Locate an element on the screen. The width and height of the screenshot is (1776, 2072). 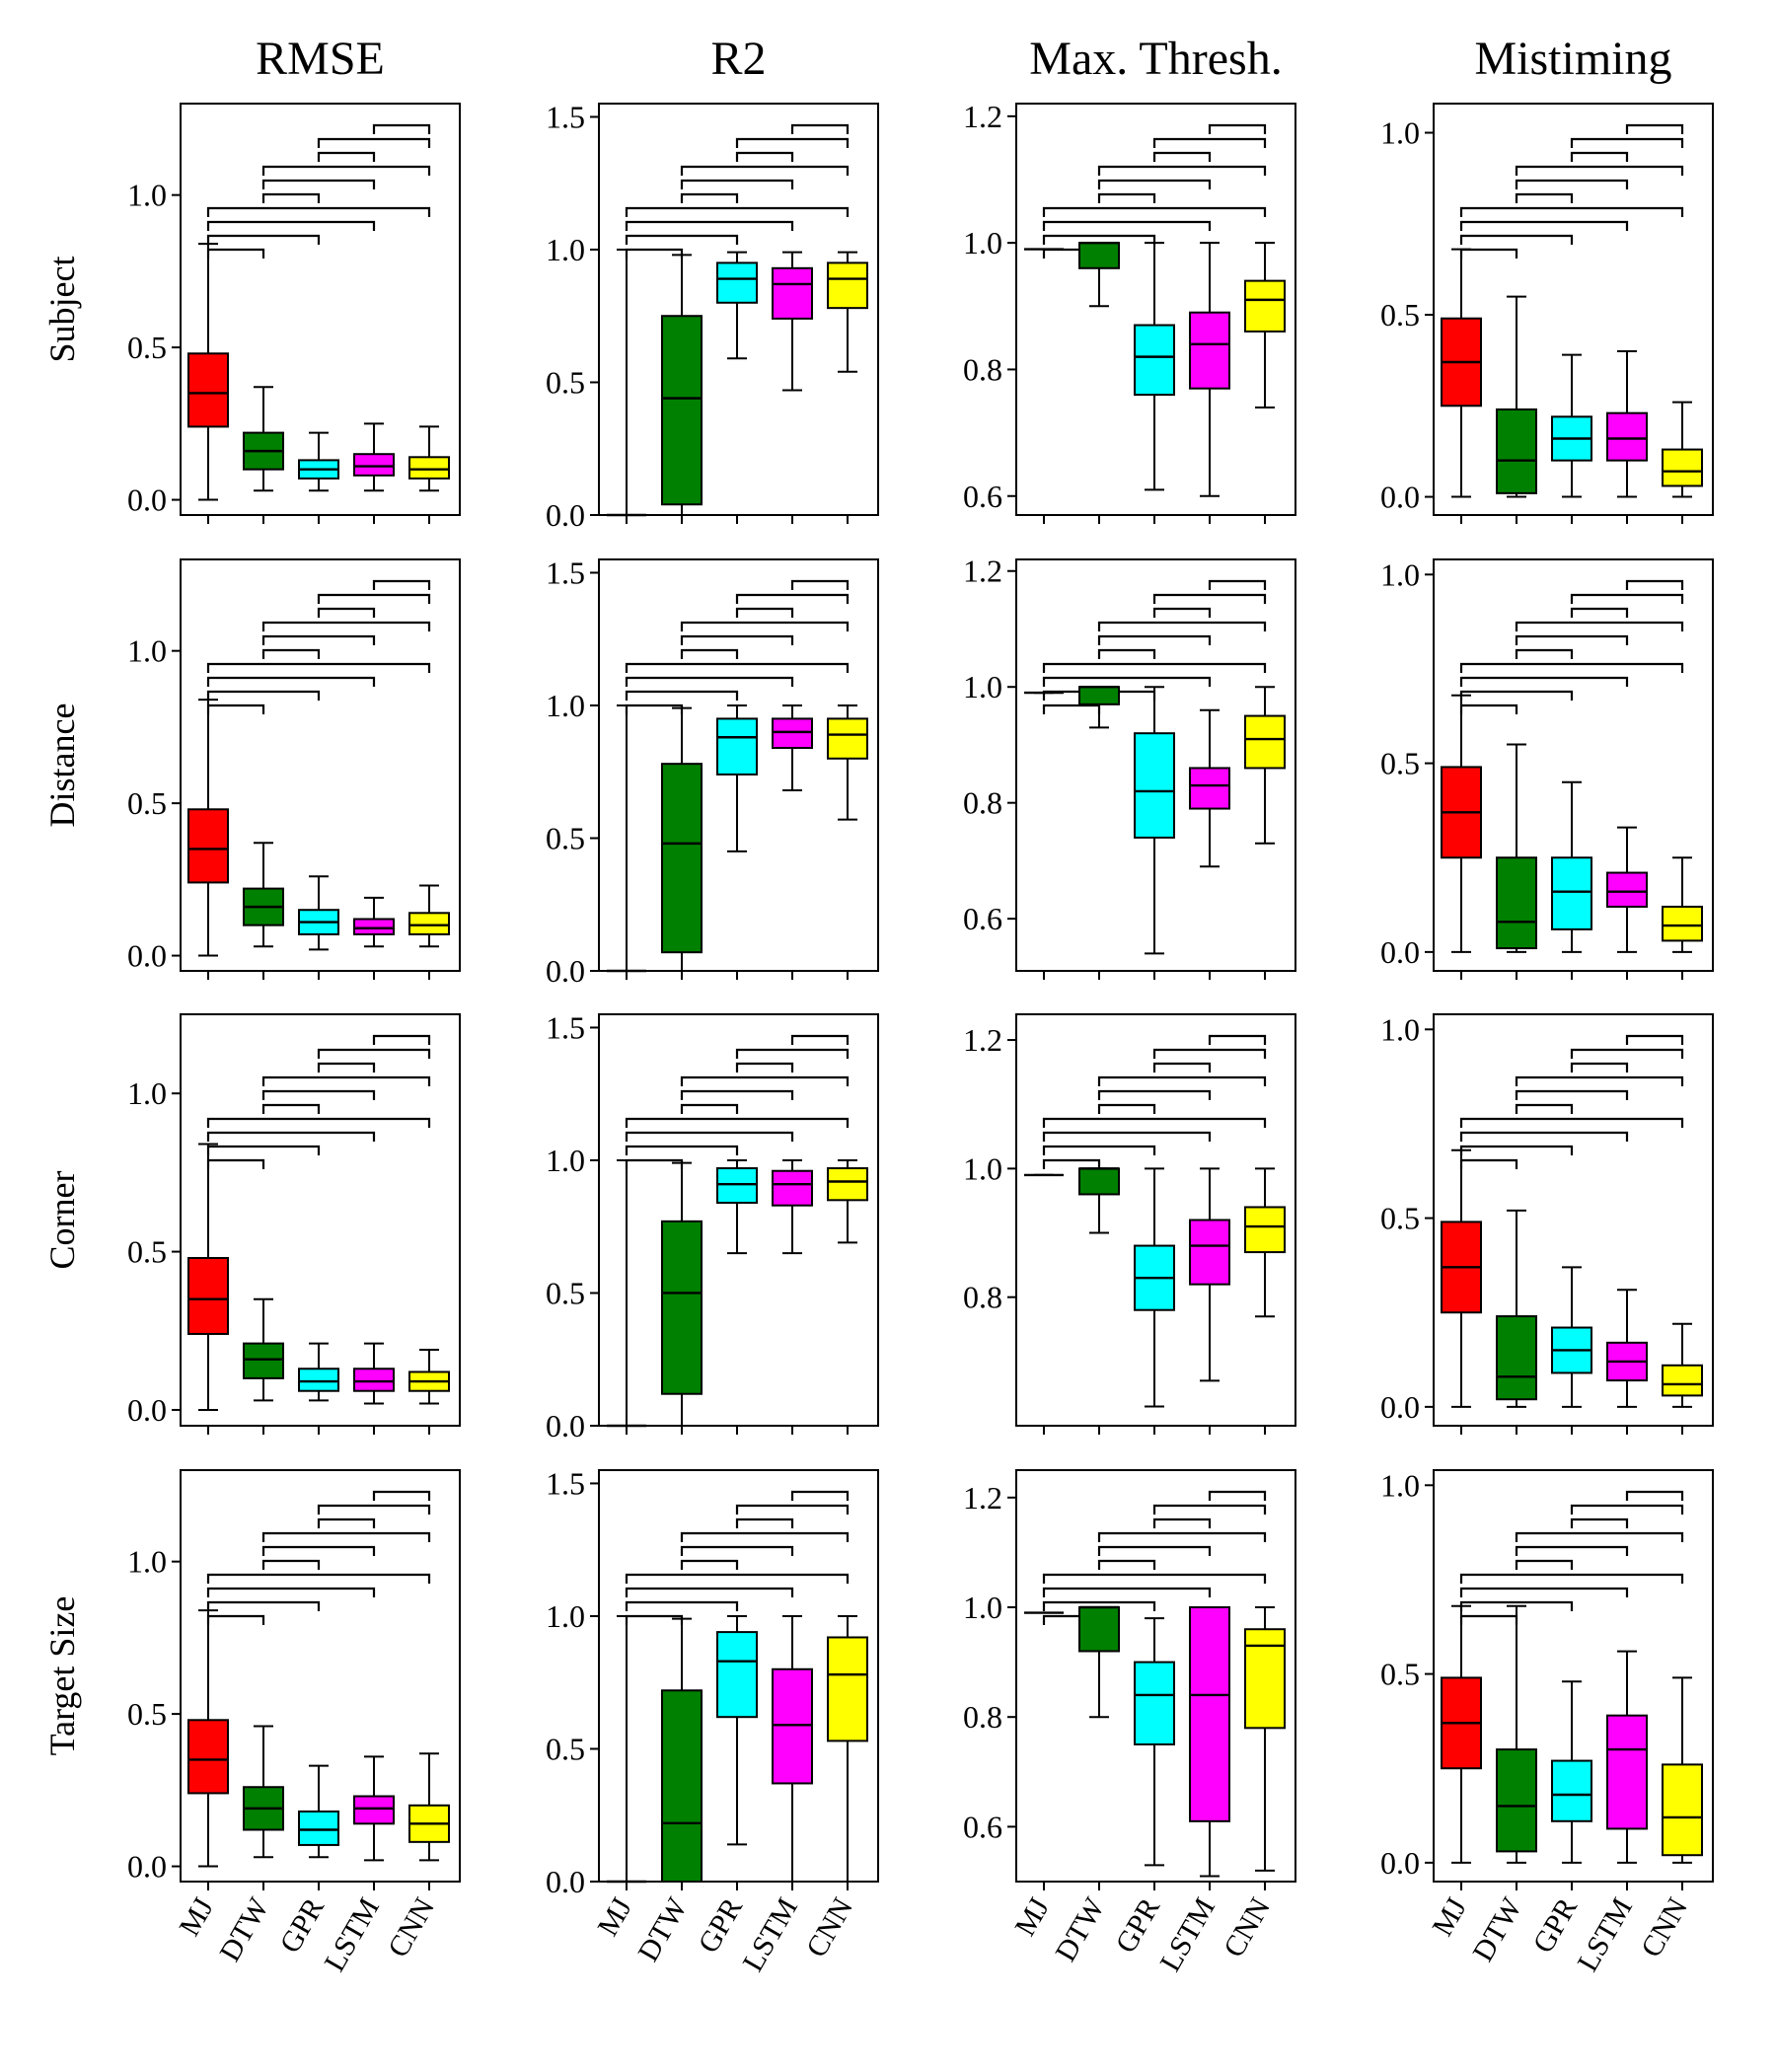
column-title: RMSE is located at coordinates (320, 59).